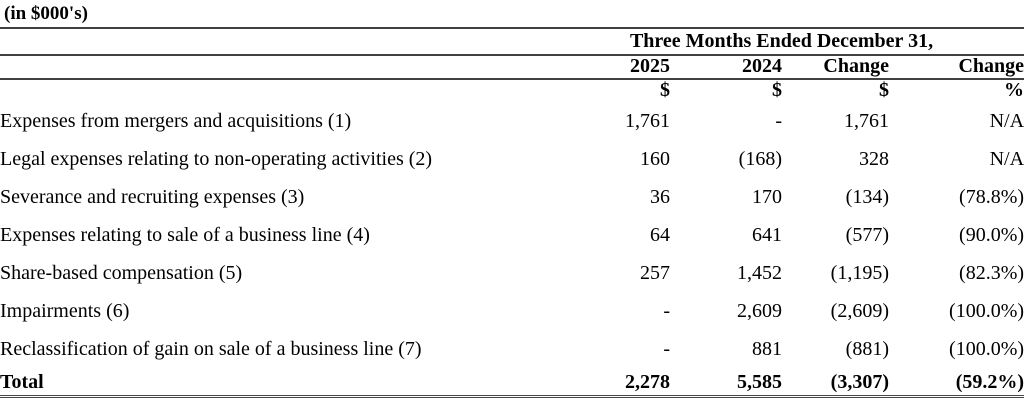 This screenshot has width=1024, height=403. What do you see at coordinates (726, 382) in the screenshot?
I see `total-2024: 5,585` at bounding box center [726, 382].